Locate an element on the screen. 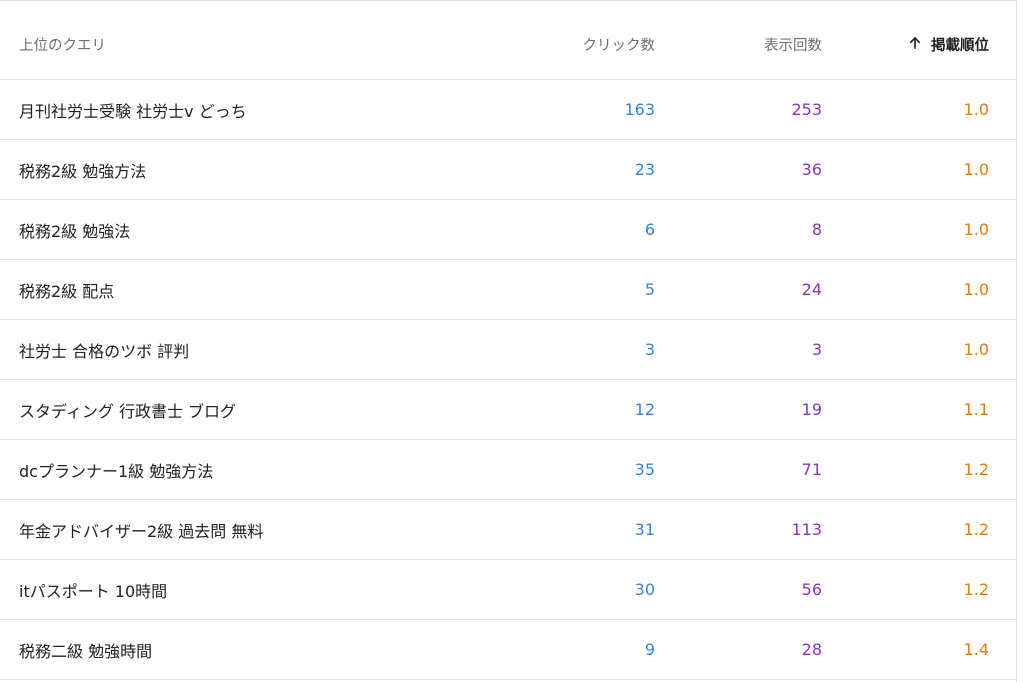 The width and height of the screenshot is (1024, 682). impressions-cell: 24 is located at coordinates (811, 289).